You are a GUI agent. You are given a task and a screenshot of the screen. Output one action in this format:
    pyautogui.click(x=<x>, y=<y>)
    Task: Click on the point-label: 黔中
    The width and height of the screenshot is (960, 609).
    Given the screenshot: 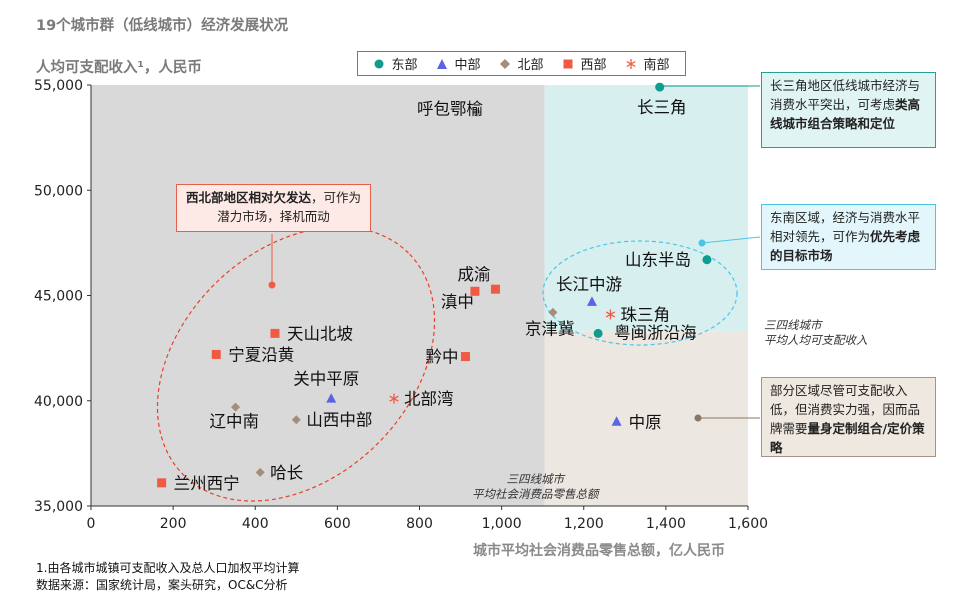 What is the action you would take?
    pyautogui.click(x=441, y=357)
    